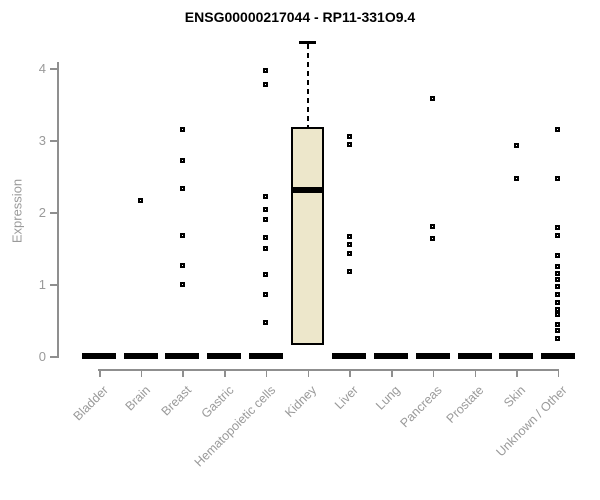  Describe the element at coordinates (42, 68) in the screenshot. I see `y-tick-label: 4` at that location.